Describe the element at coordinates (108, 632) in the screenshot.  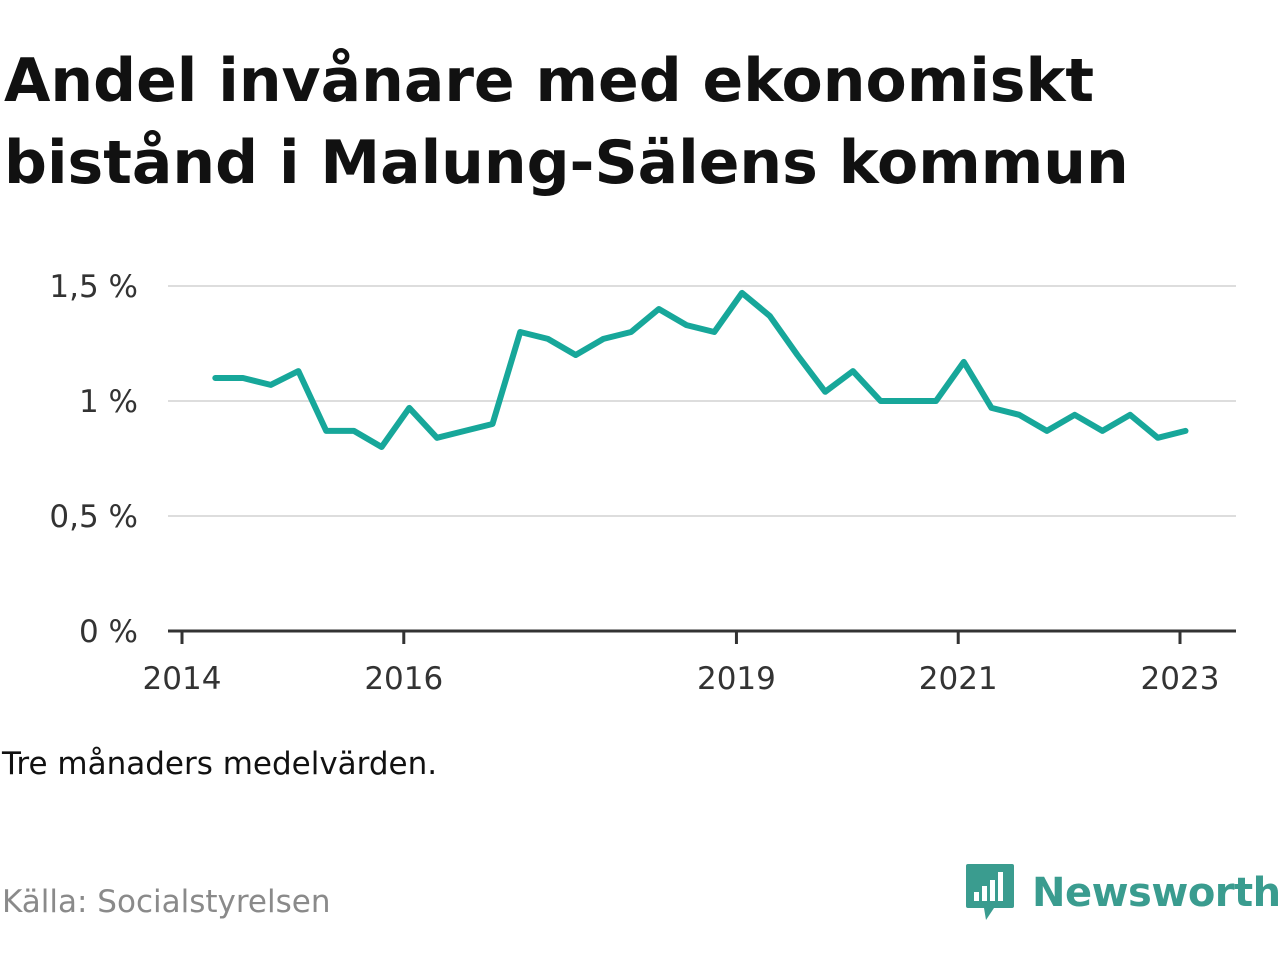
I see `y-tick-label: 0 %` at that location.